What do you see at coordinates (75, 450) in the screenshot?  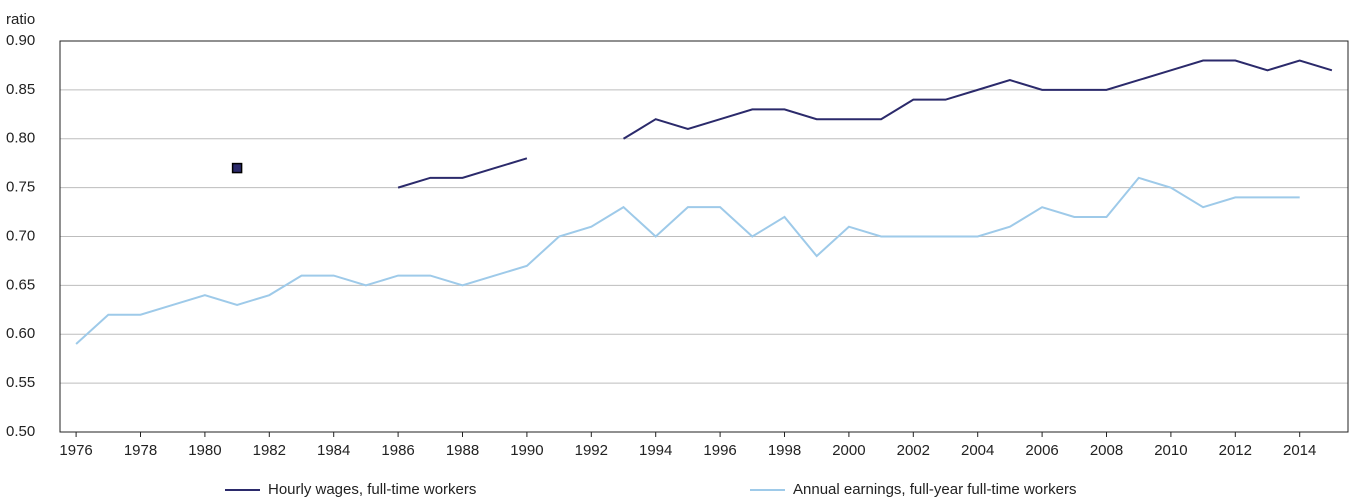 I see `x-tick-label: 1976` at bounding box center [75, 450].